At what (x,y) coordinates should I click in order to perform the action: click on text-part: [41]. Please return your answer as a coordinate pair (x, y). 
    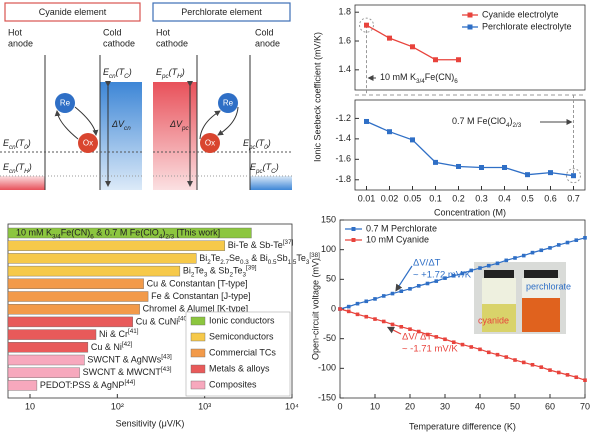
    Looking at the image, I should click on (133, 331).